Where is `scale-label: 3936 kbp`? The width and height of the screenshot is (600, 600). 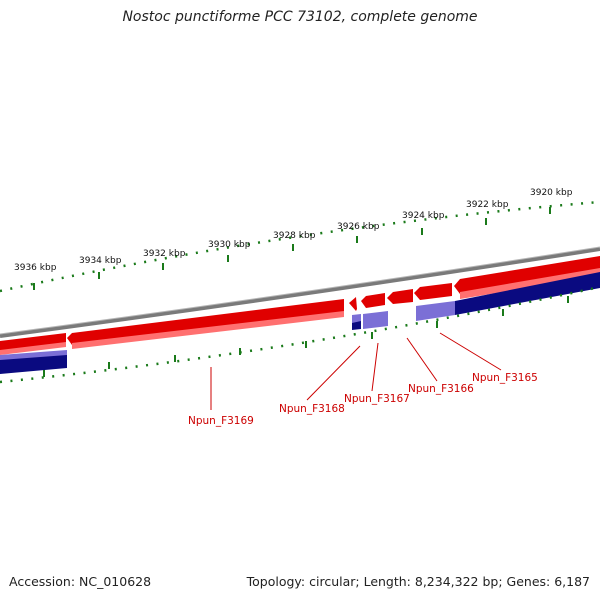
scale-label: 3936 kbp is located at coordinates (35, 268).